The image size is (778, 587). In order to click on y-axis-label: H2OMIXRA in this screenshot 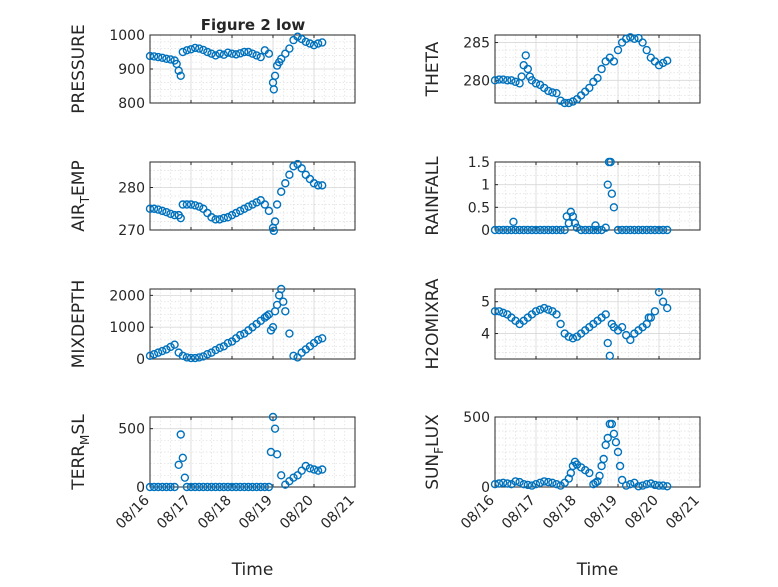, I will do `click(433, 323)`.